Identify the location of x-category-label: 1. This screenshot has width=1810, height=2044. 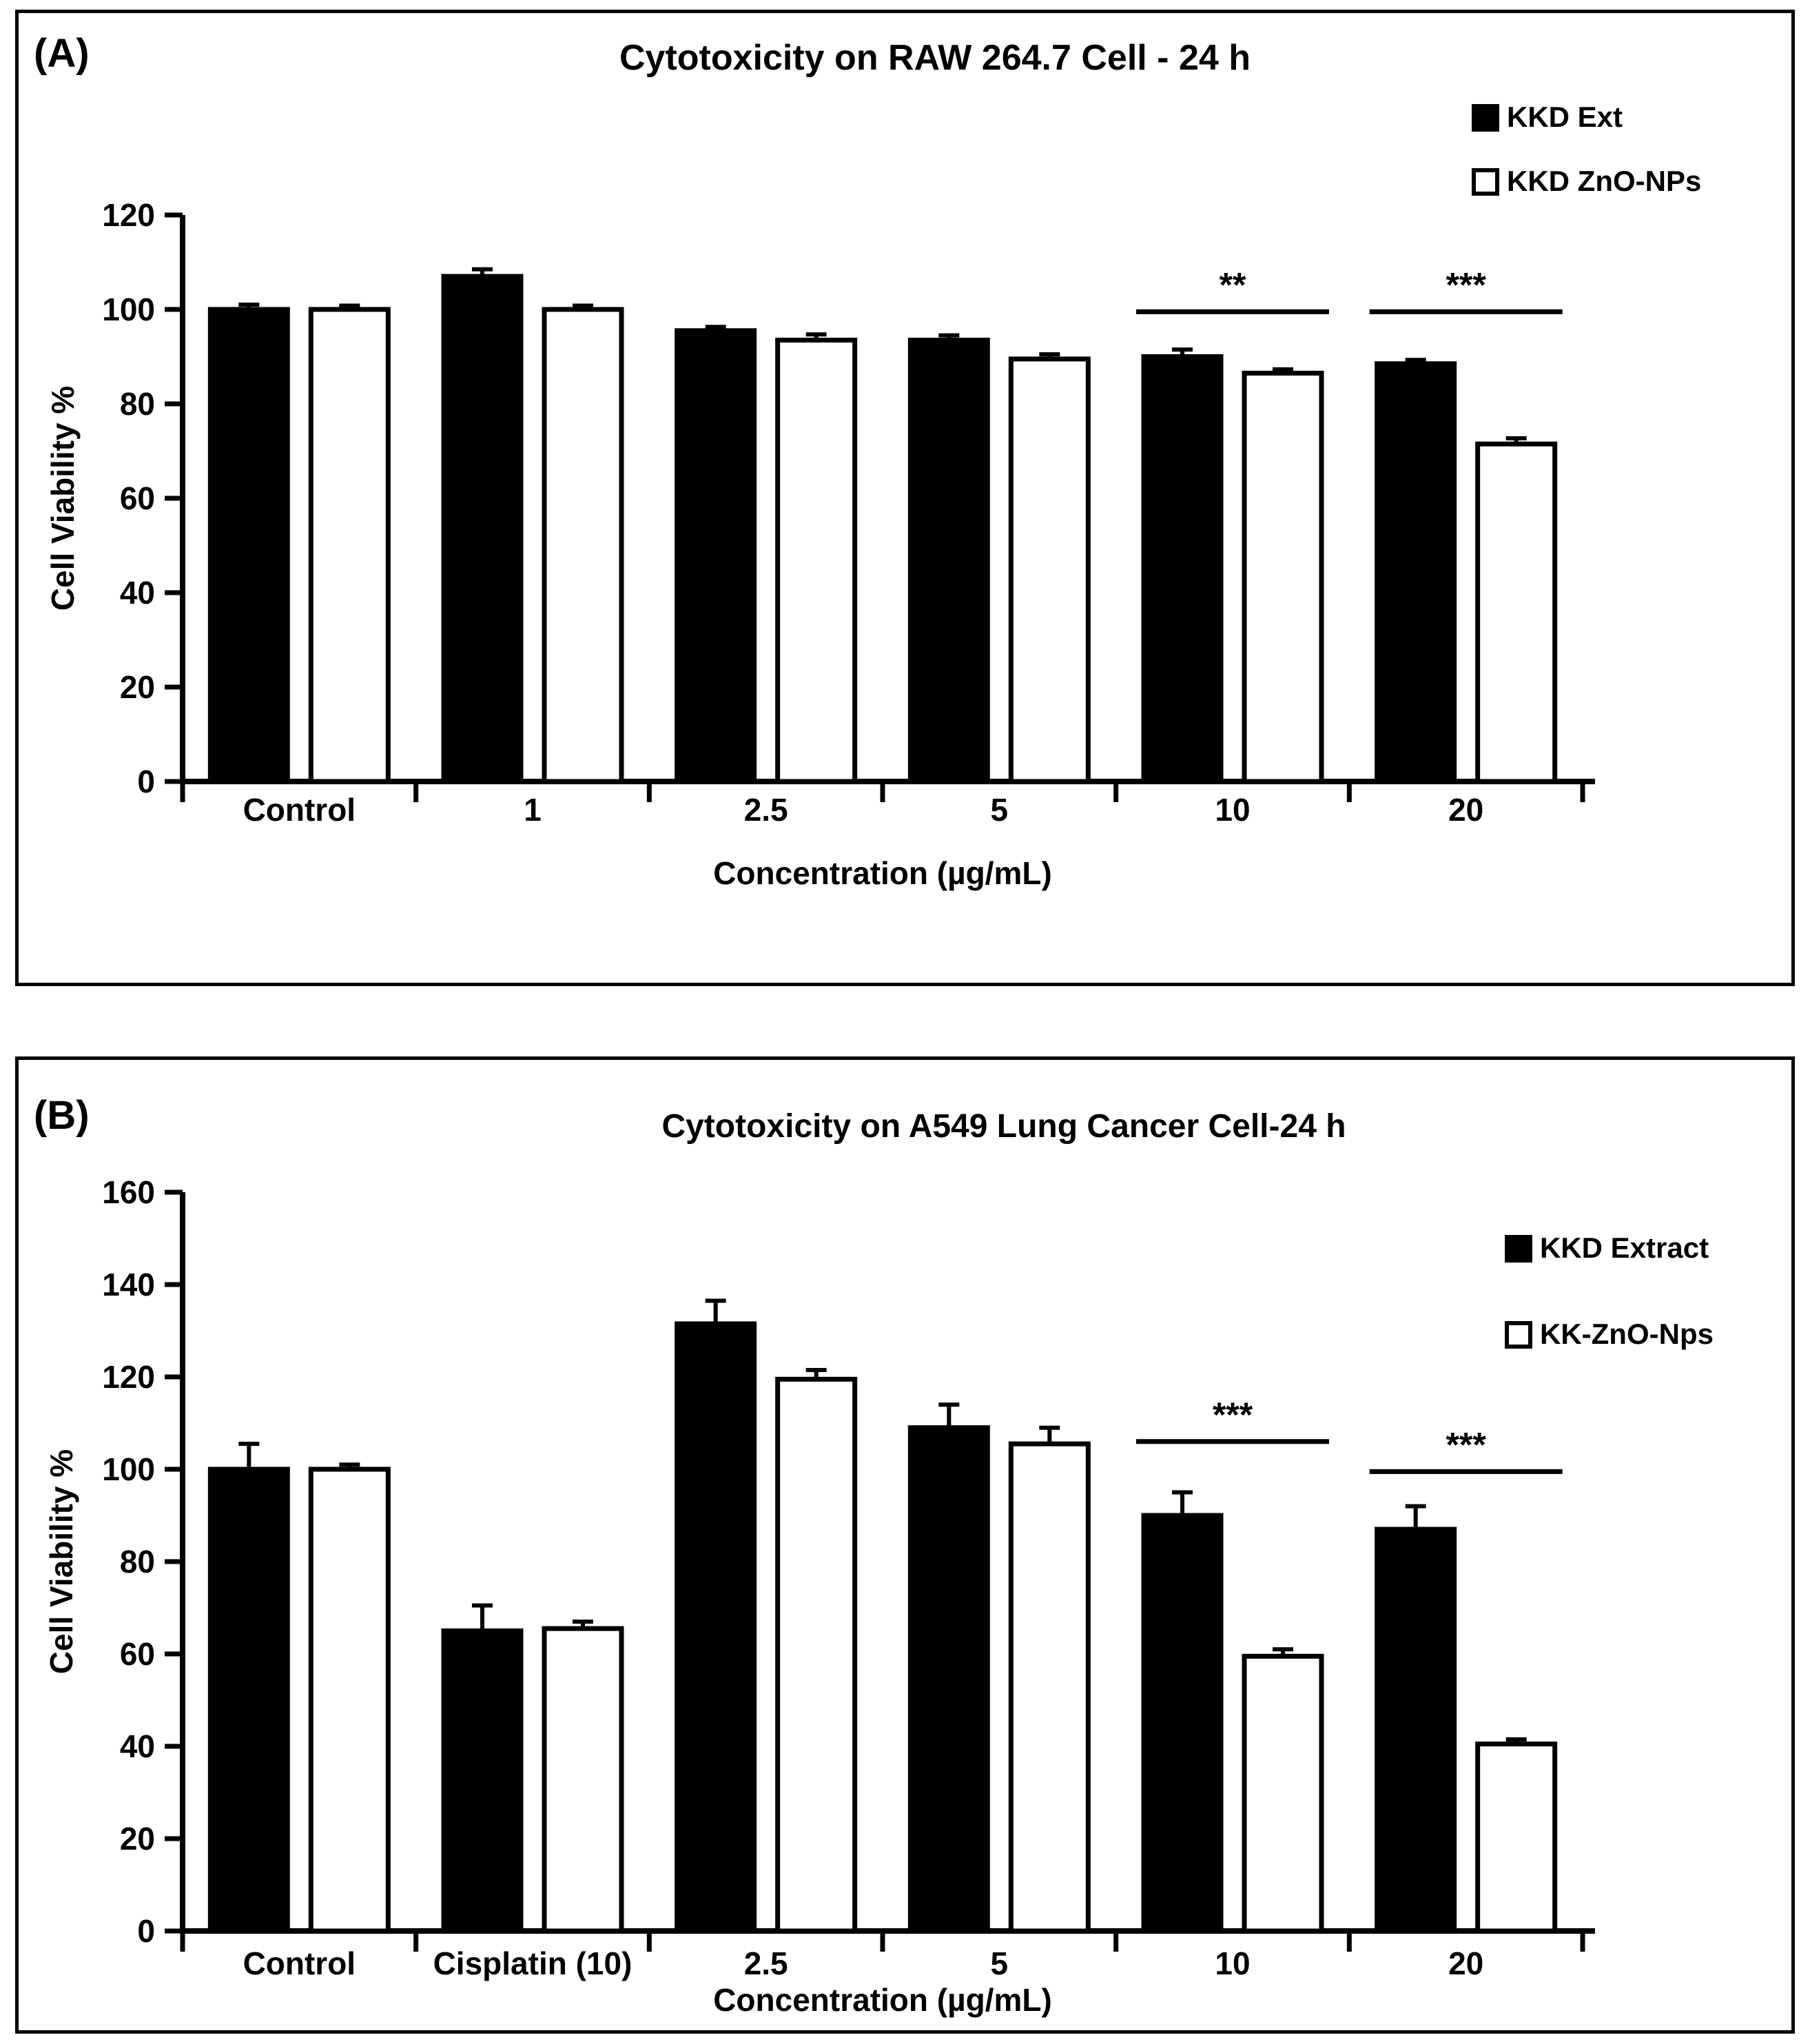
(533, 810).